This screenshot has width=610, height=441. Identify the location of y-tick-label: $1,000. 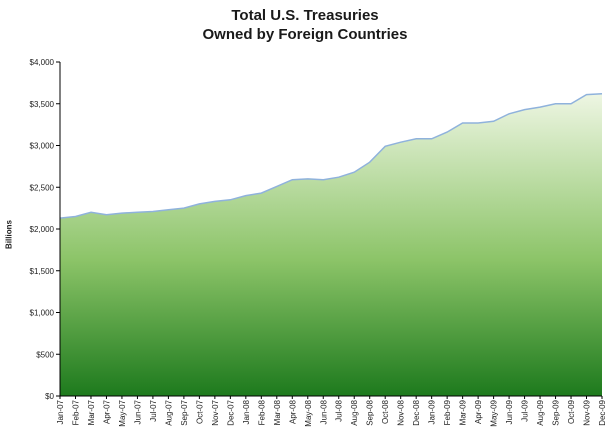
(42, 313).